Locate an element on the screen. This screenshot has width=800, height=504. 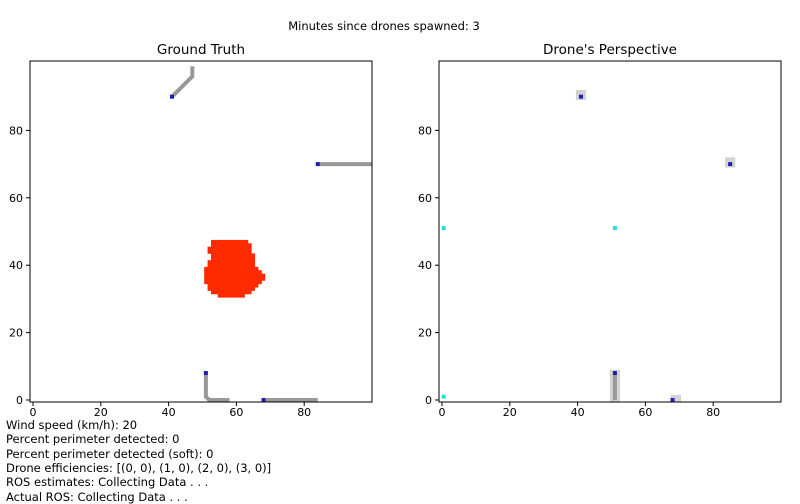
drone-perspective-title: Drone's Perspective is located at coordinates (610, 50).